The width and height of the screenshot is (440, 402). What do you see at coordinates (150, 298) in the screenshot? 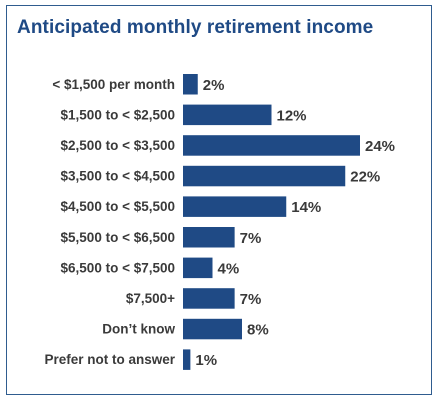
I see `category-label: $7,500+` at bounding box center [150, 298].